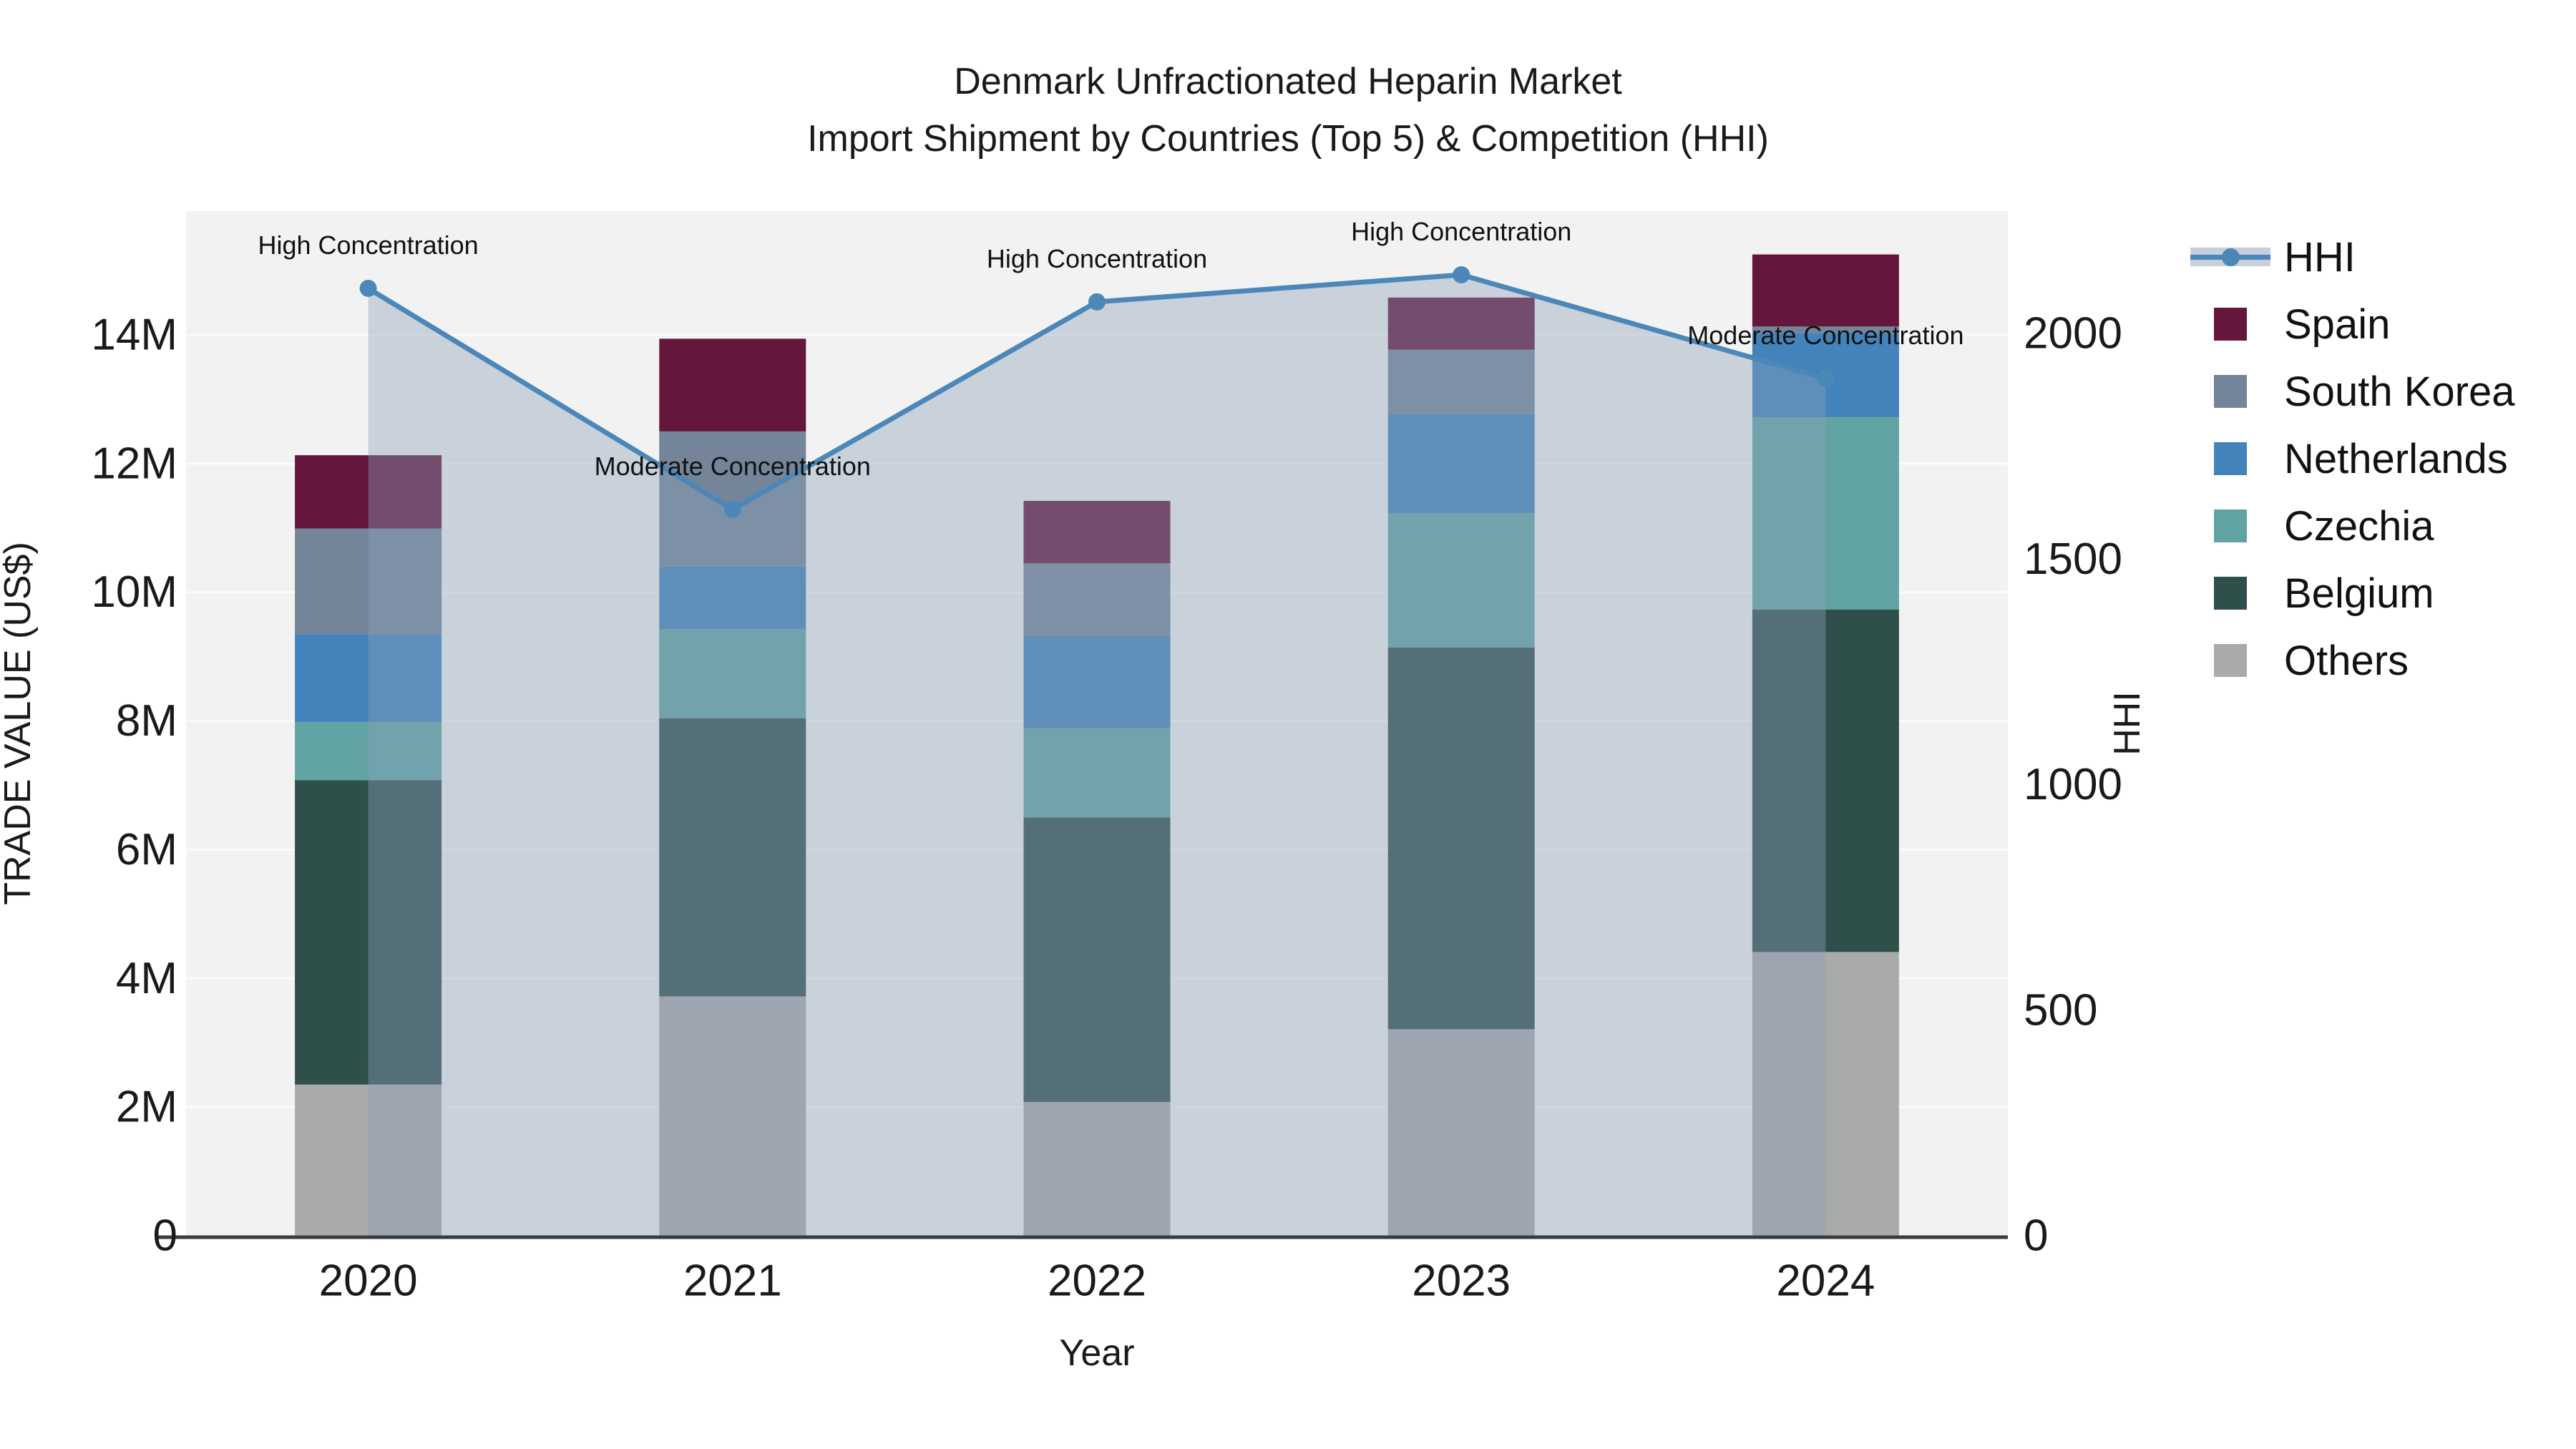 The width and height of the screenshot is (2576, 1449). What do you see at coordinates (146, 849) in the screenshot?
I see `y-left-tick-6M: 6M` at bounding box center [146, 849].